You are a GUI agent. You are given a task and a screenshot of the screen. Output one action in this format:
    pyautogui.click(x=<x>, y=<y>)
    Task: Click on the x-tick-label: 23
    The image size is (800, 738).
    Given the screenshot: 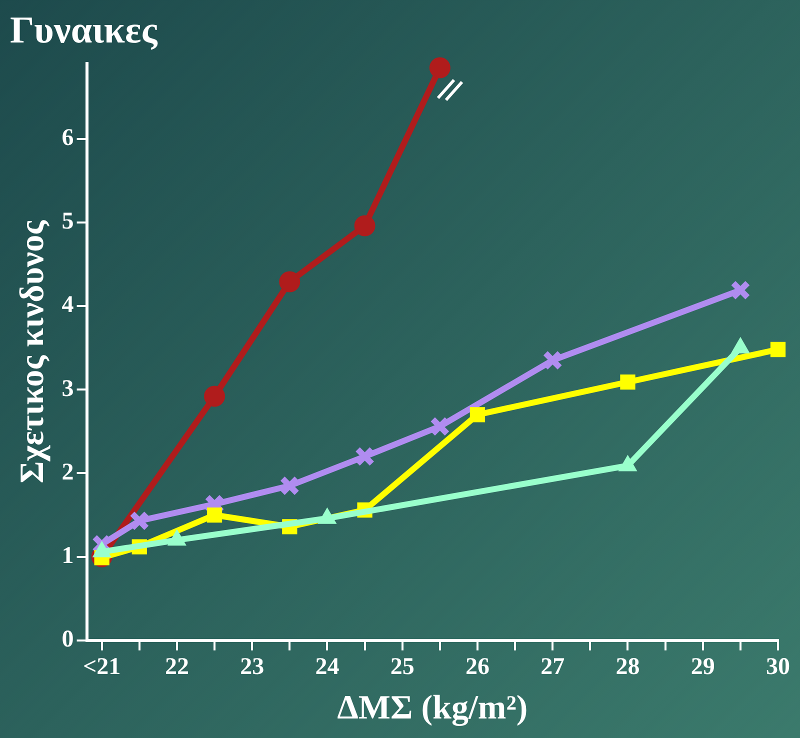 What is the action you would take?
    pyautogui.click(x=252, y=667)
    